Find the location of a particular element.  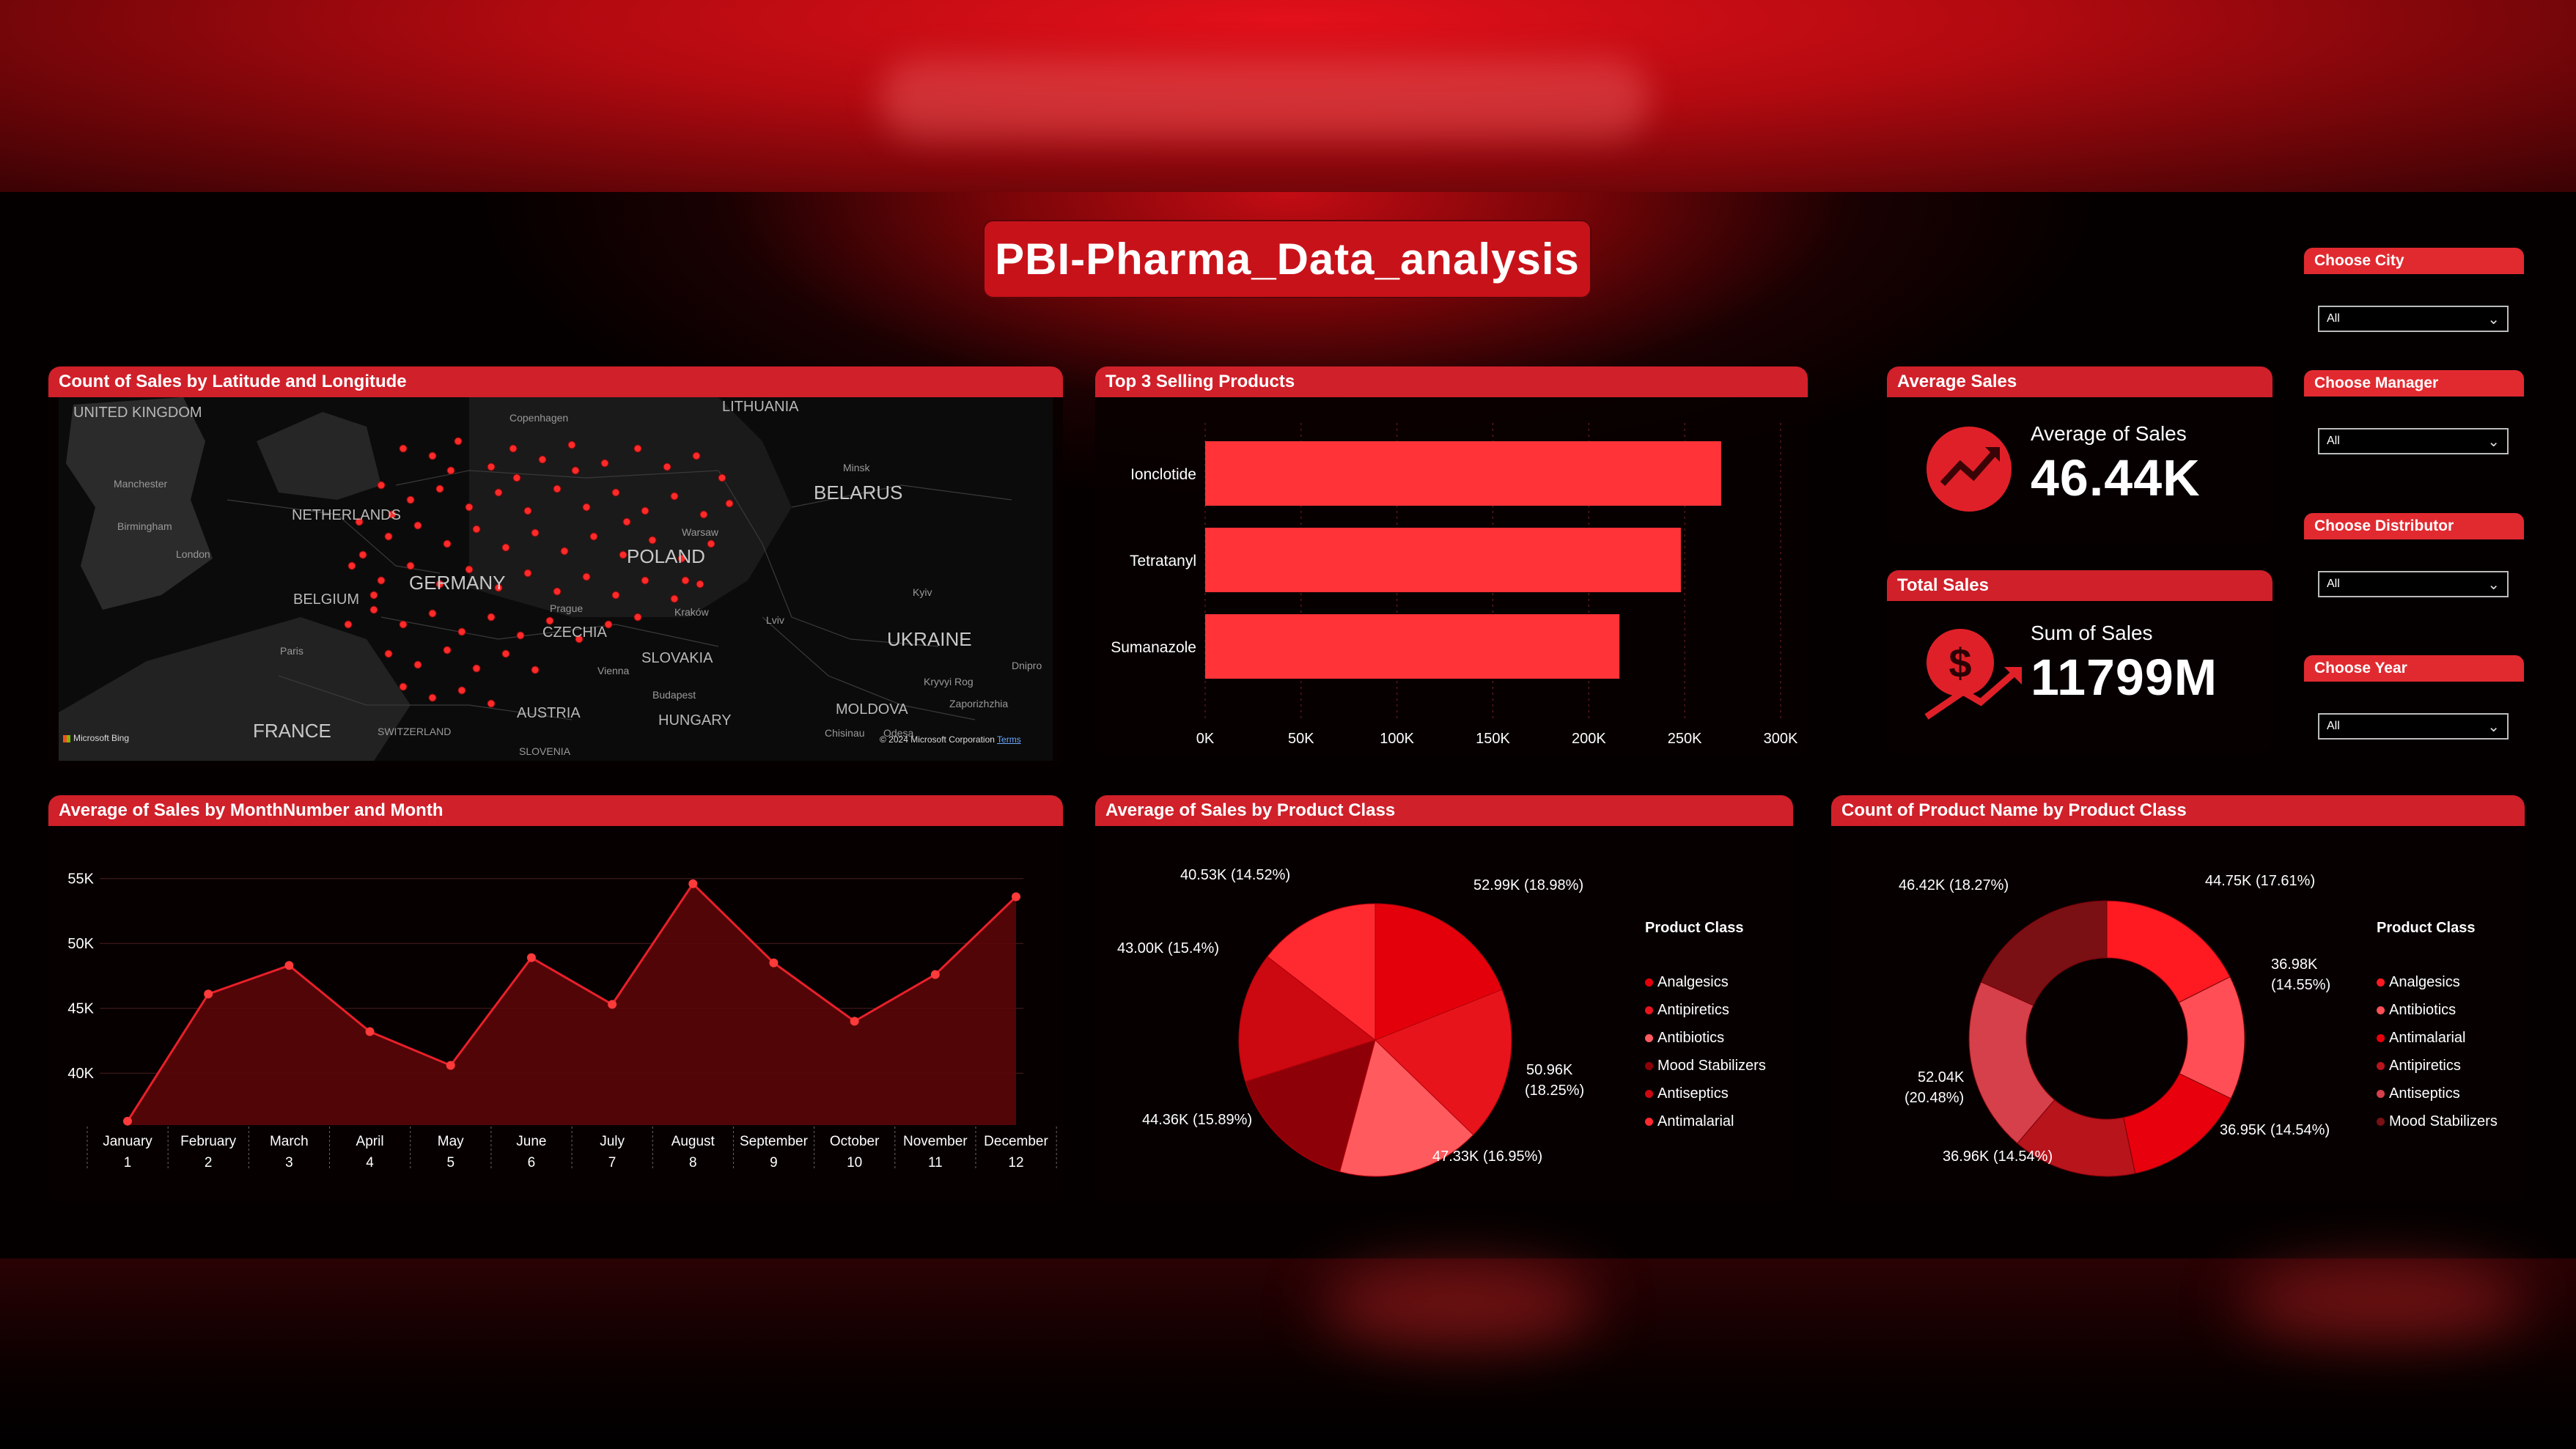

map-city-manchester: Manchester is located at coordinates (141, 484).